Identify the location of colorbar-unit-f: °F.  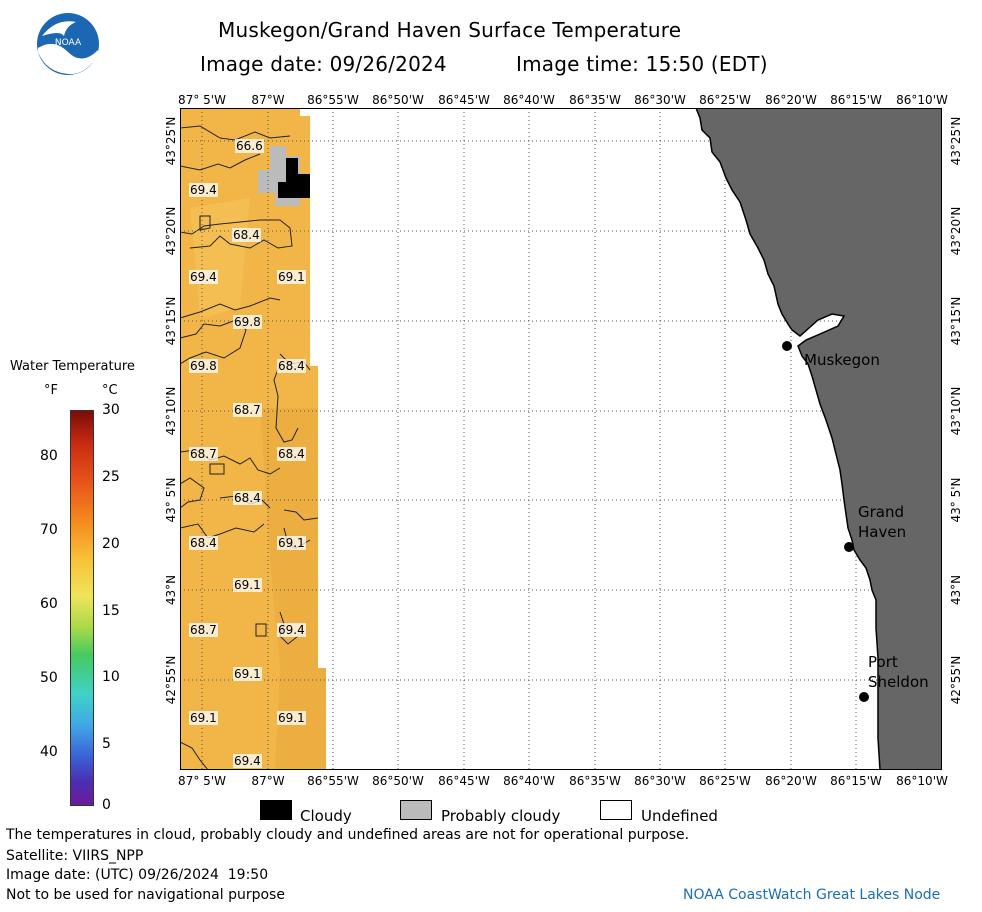
(51, 390).